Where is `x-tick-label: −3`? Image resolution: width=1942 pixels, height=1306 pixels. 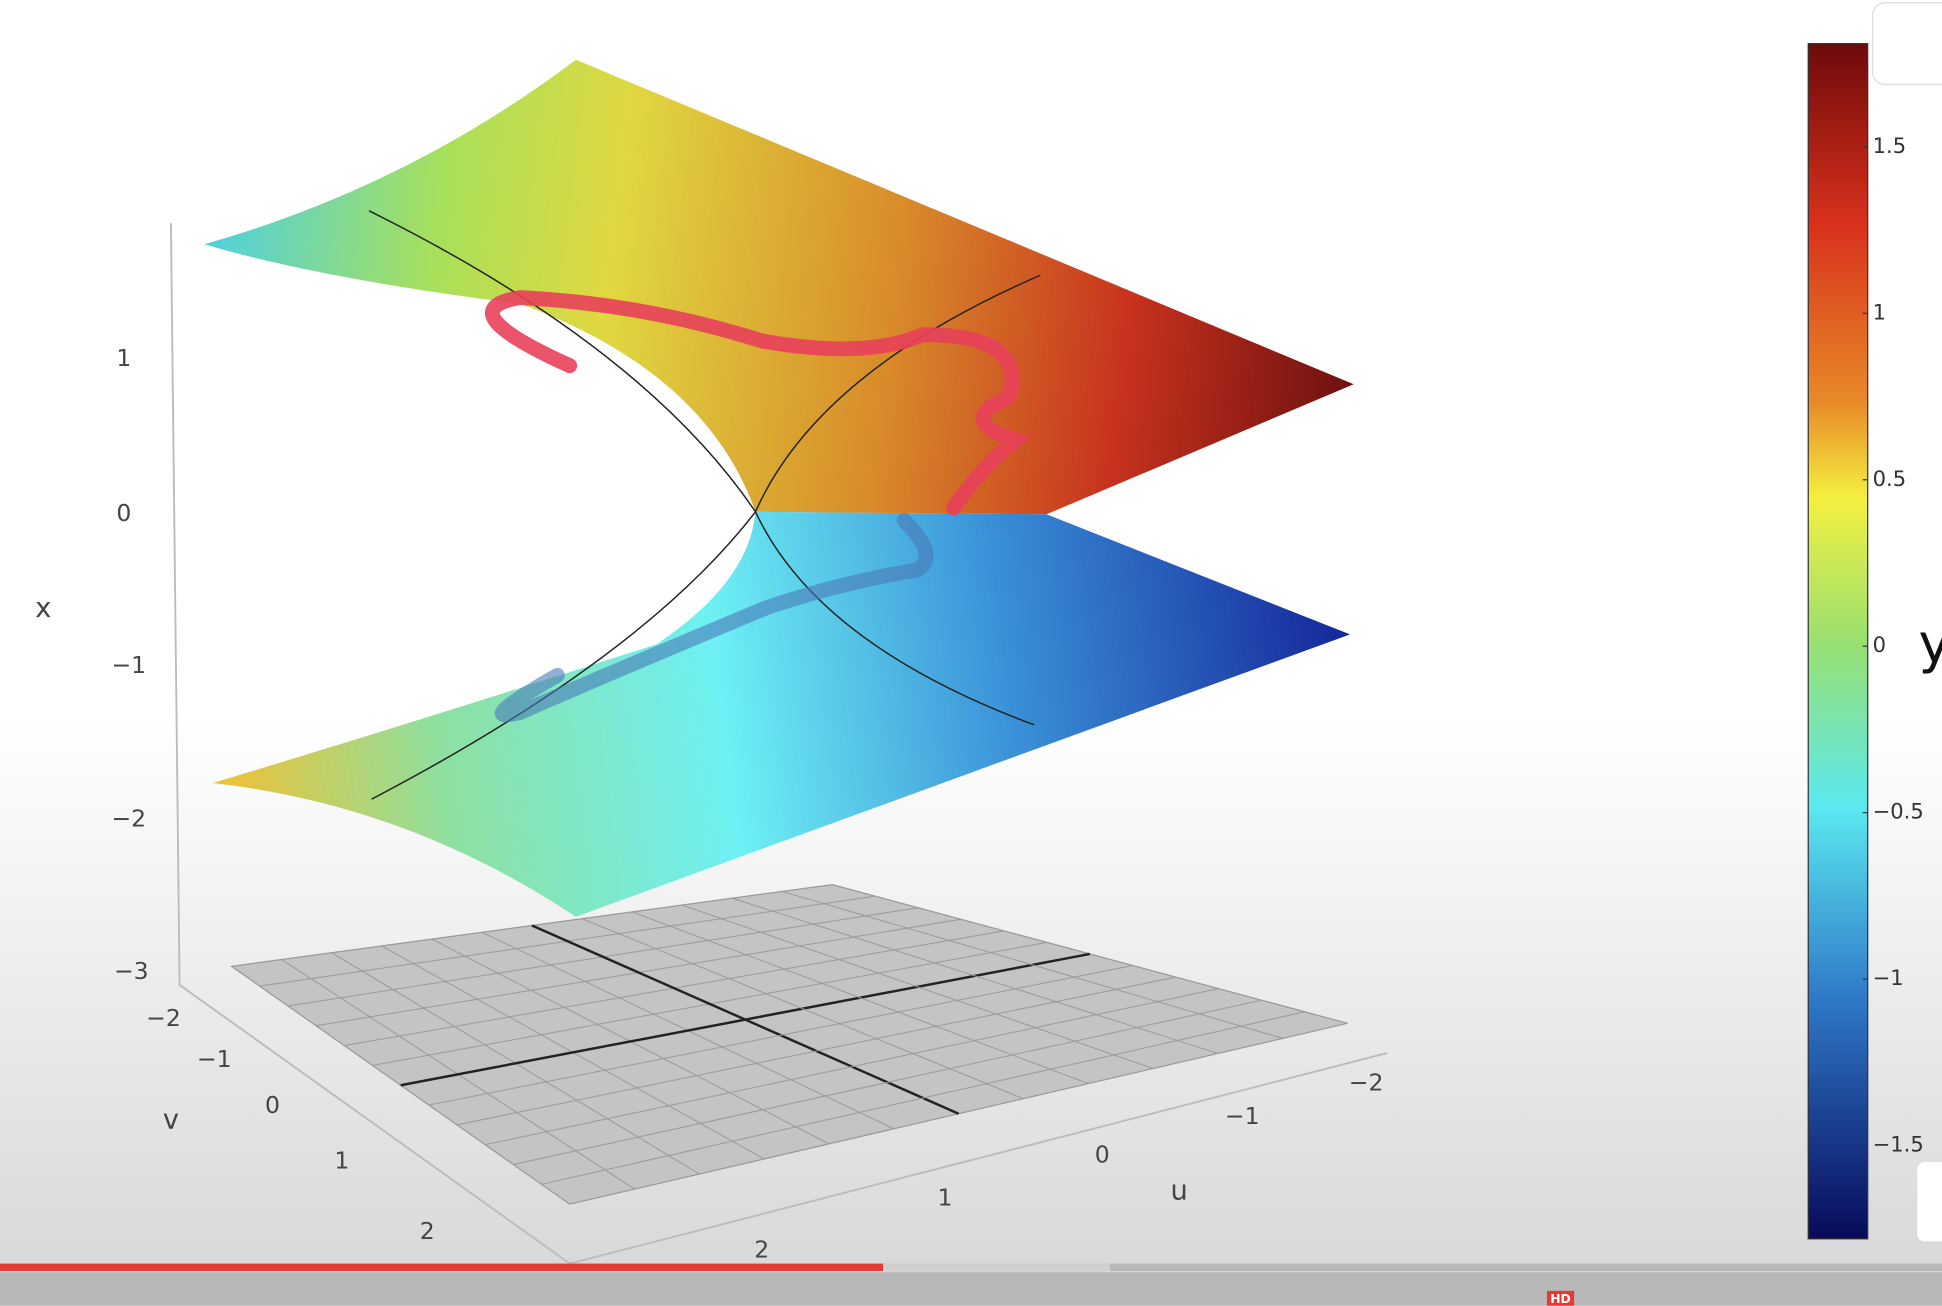
x-tick-label: −3 is located at coordinates (131, 971).